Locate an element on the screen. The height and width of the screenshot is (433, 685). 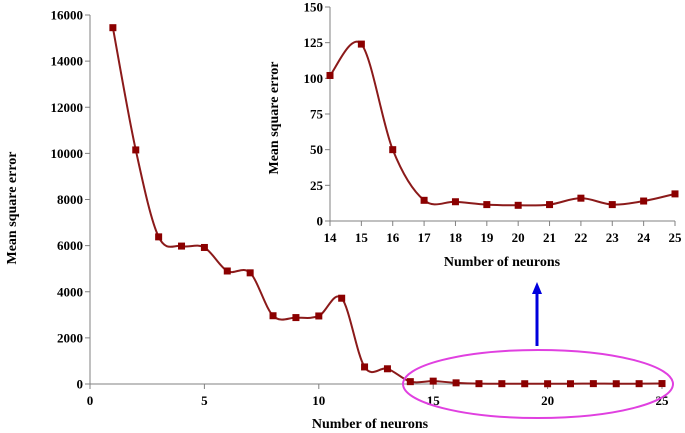
inset-y-axis-label: Mean square error is located at coordinates (274, 117).